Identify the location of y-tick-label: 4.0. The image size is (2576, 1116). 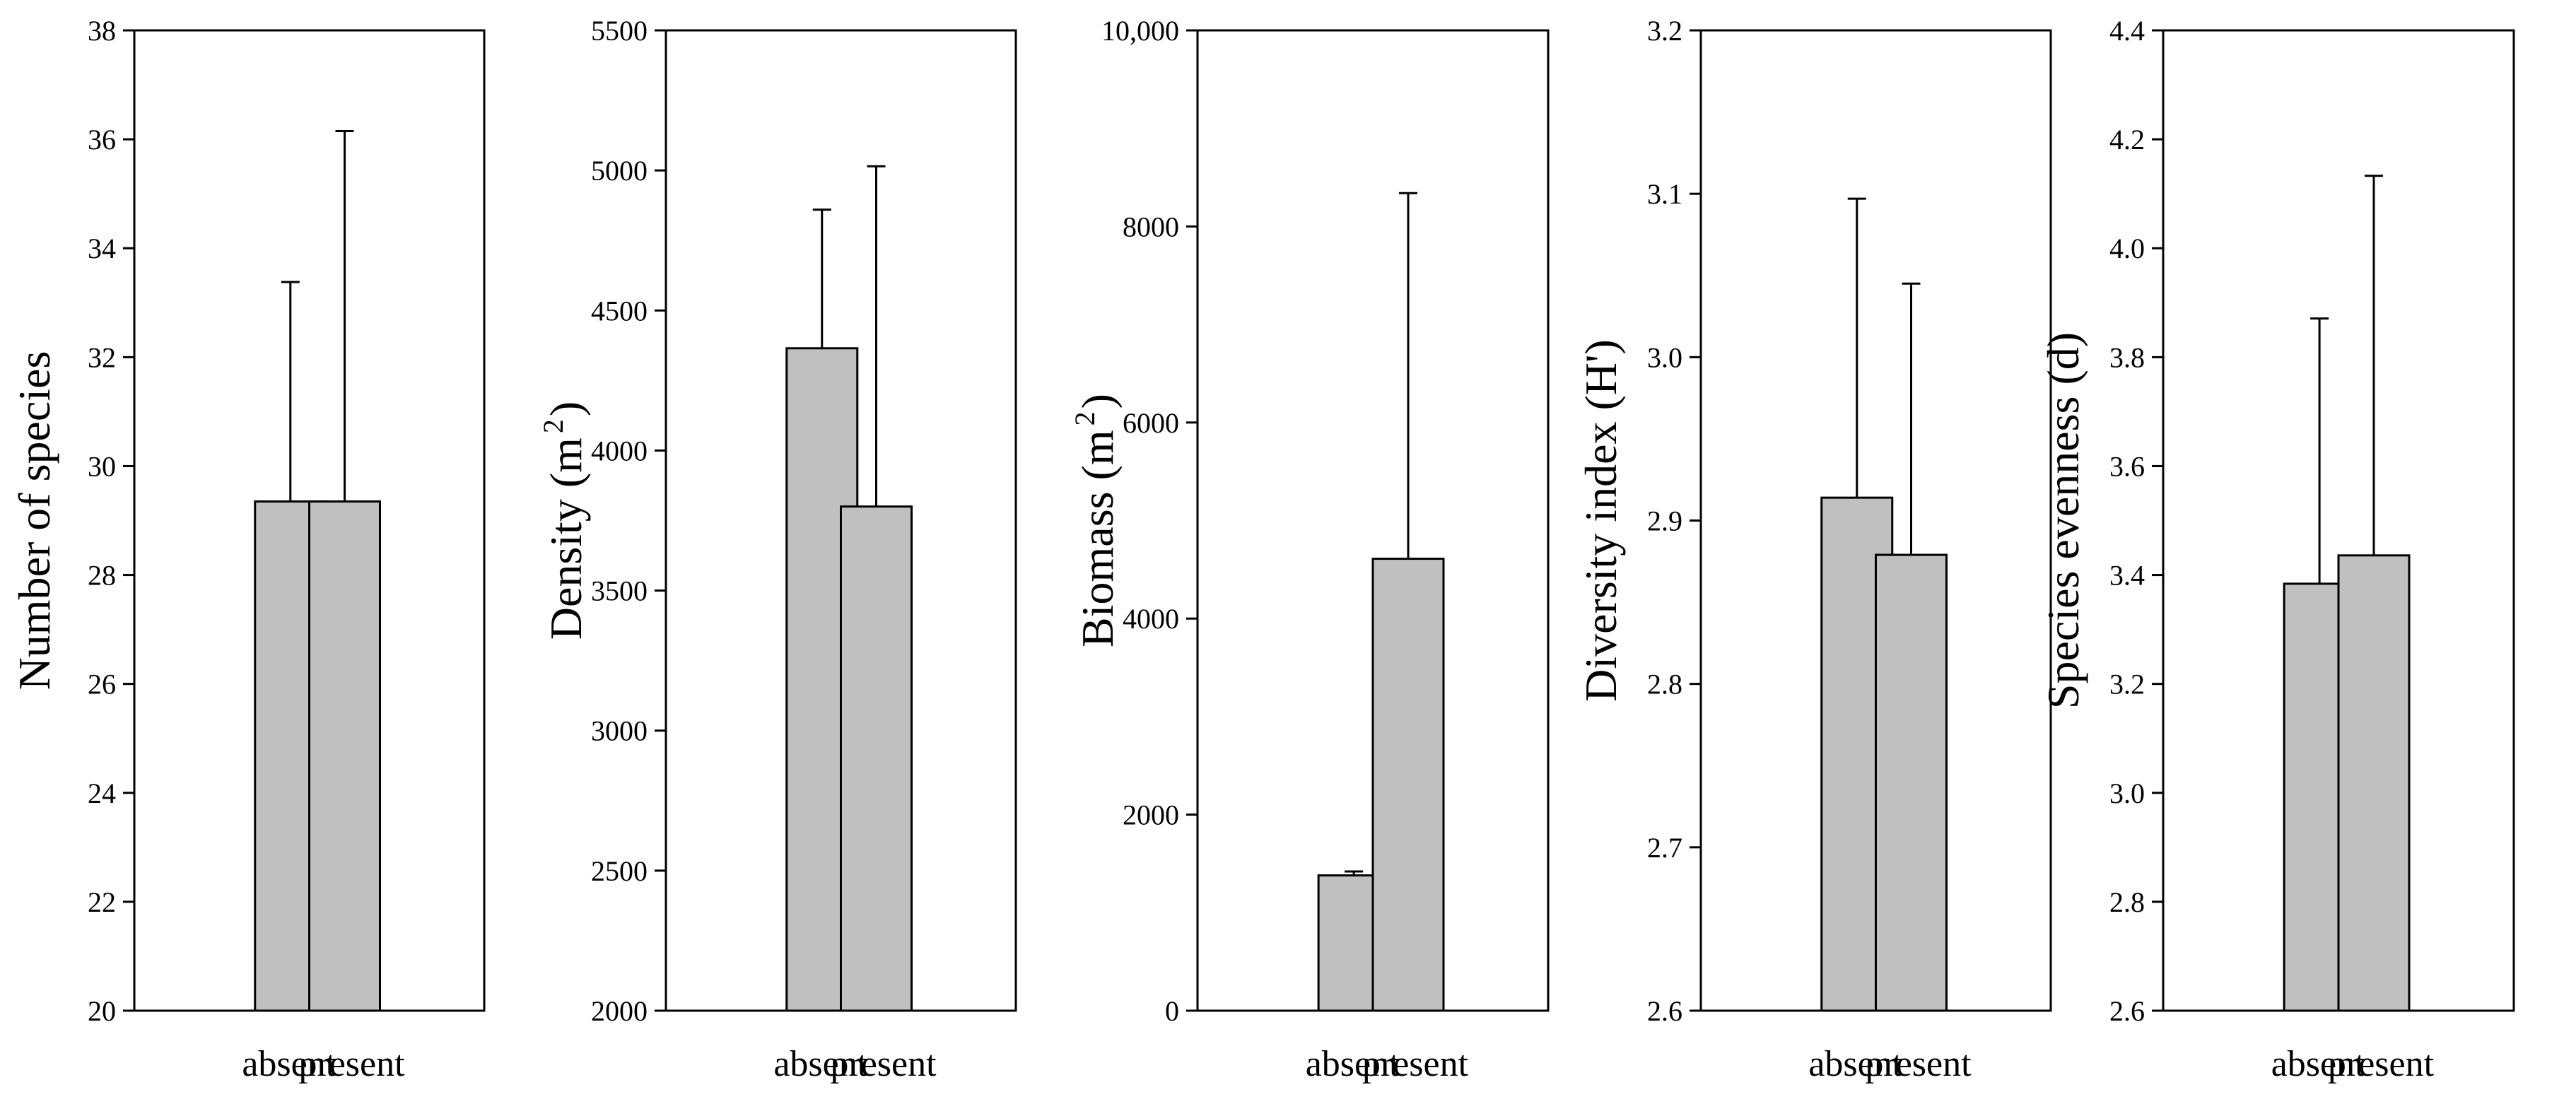
(2127, 248).